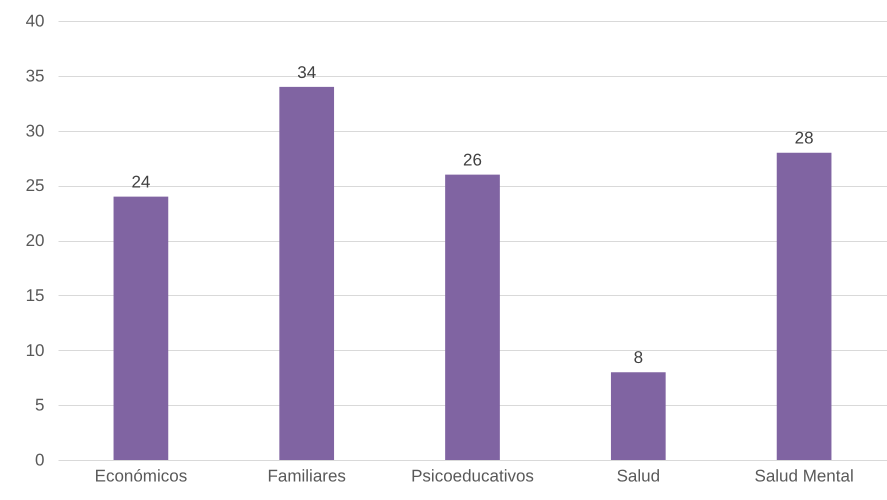 The image size is (887, 500). I want to click on y-tick-label: 15, so click(35, 295).